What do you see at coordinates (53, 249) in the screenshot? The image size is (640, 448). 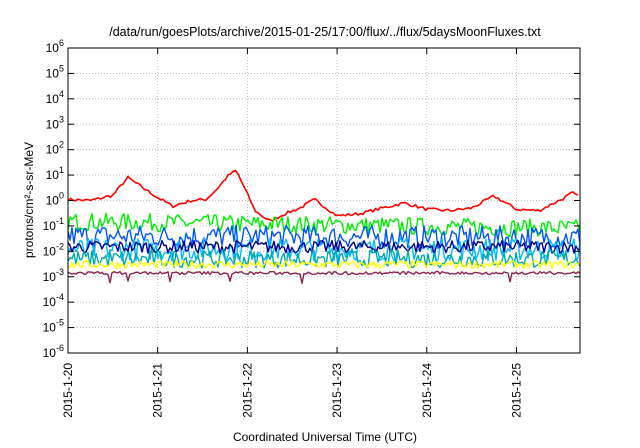 I see `y-tick-label: 10⁻²` at bounding box center [53, 249].